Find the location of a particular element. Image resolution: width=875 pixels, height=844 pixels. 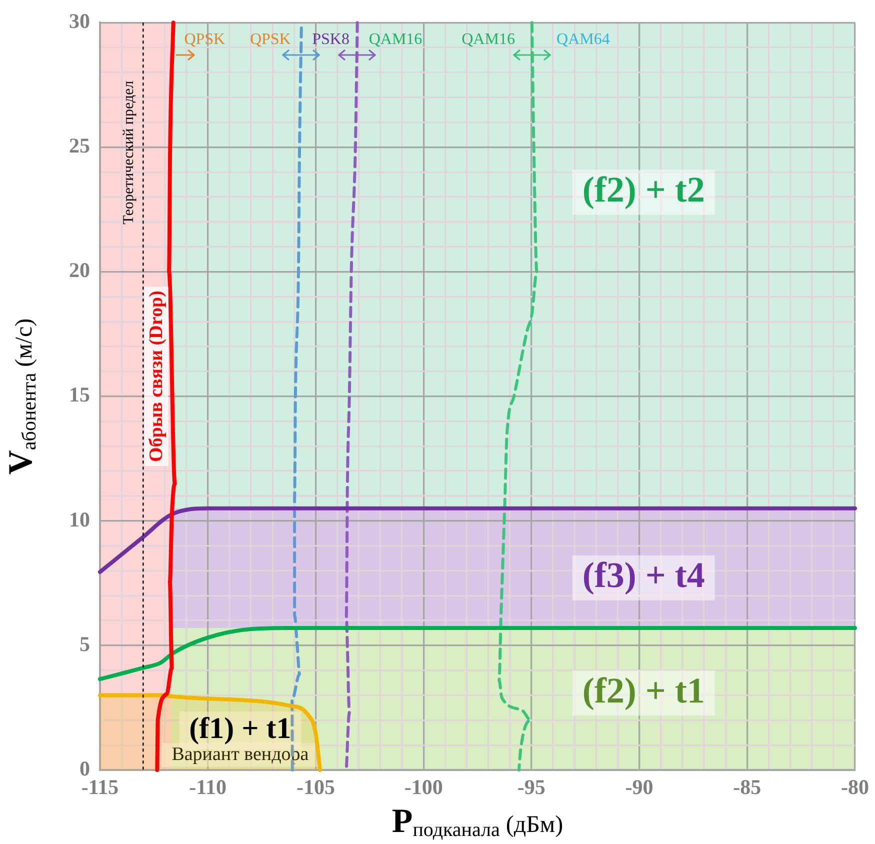

annotation: (f2) + t1 is located at coordinates (643, 690).